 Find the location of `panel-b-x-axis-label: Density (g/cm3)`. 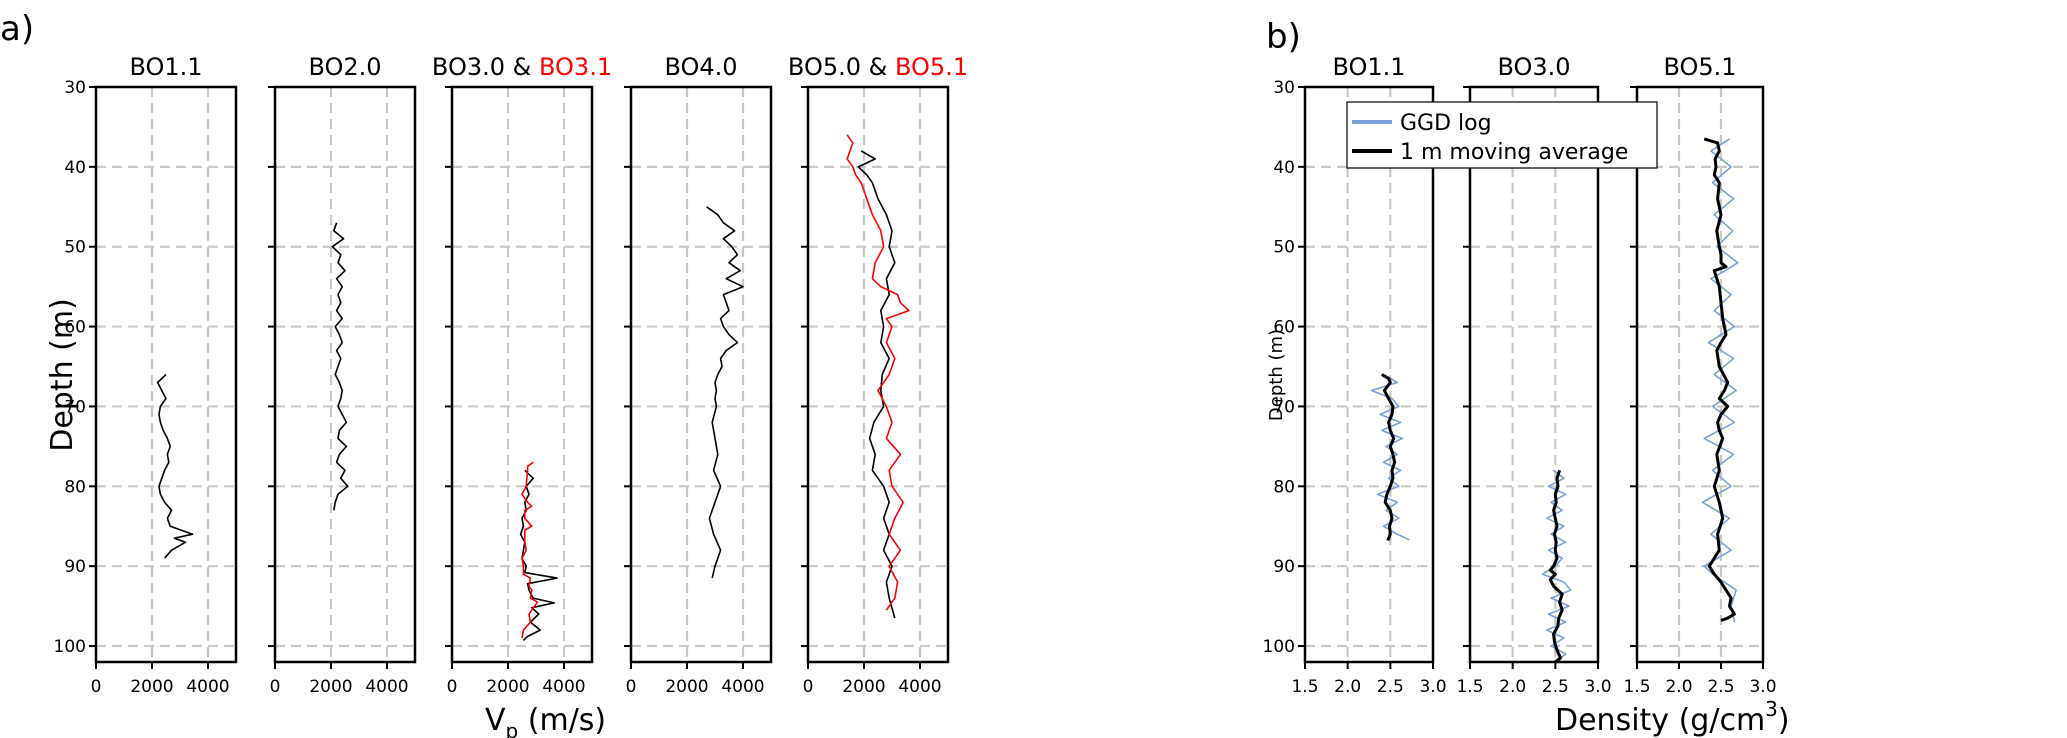

panel-b-x-axis-label: Density (g/cm3) is located at coordinates (1672, 717).